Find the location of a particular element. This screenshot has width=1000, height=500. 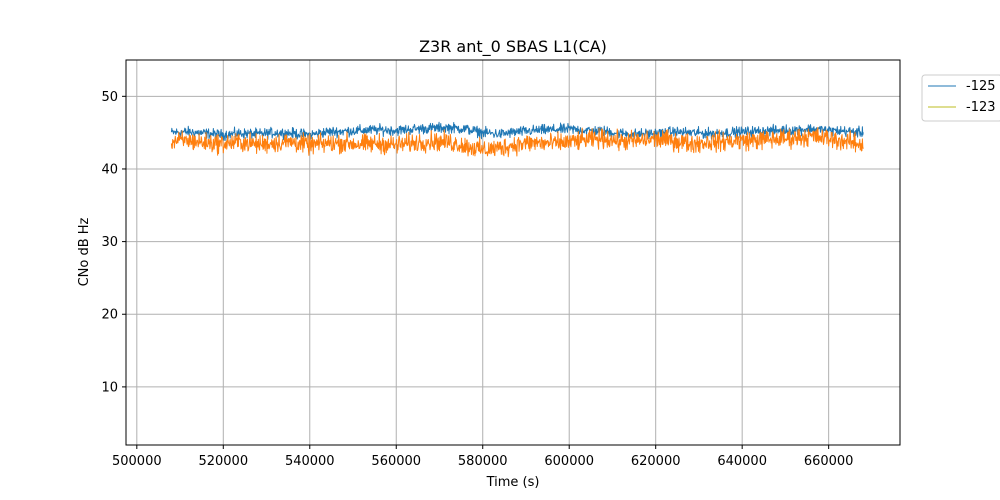

y-tick-label: 20 is located at coordinates (109, 315).